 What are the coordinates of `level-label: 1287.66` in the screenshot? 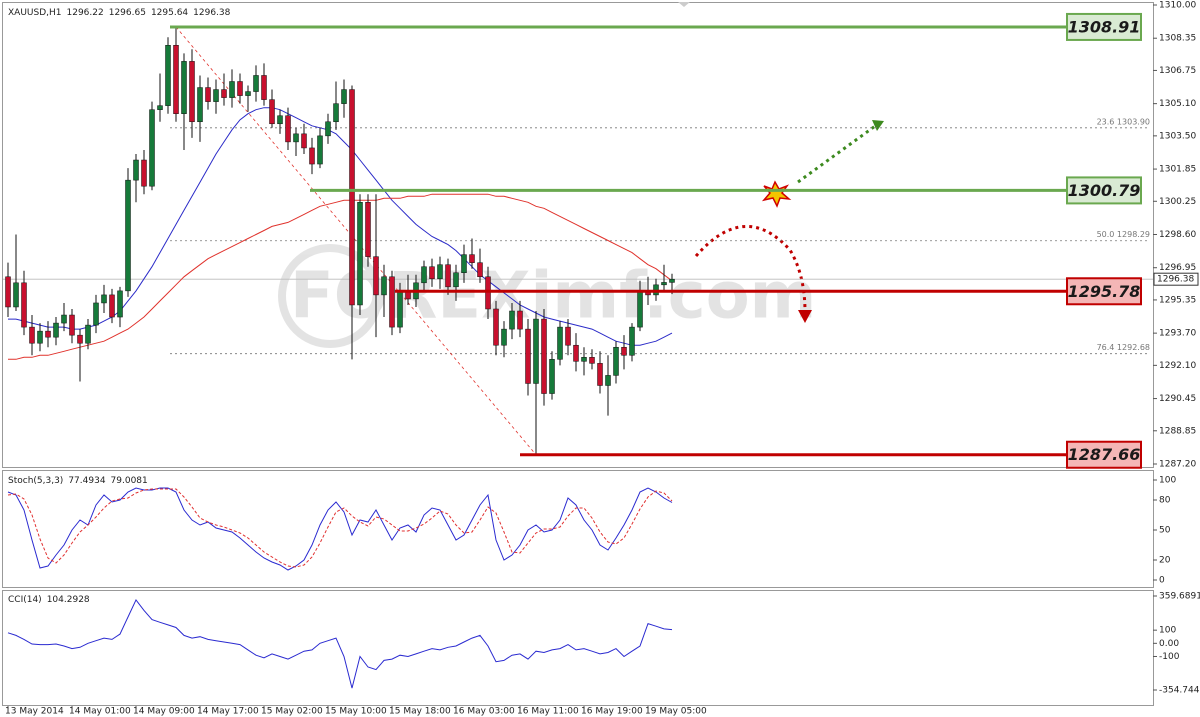 It's located at (1104, 454).